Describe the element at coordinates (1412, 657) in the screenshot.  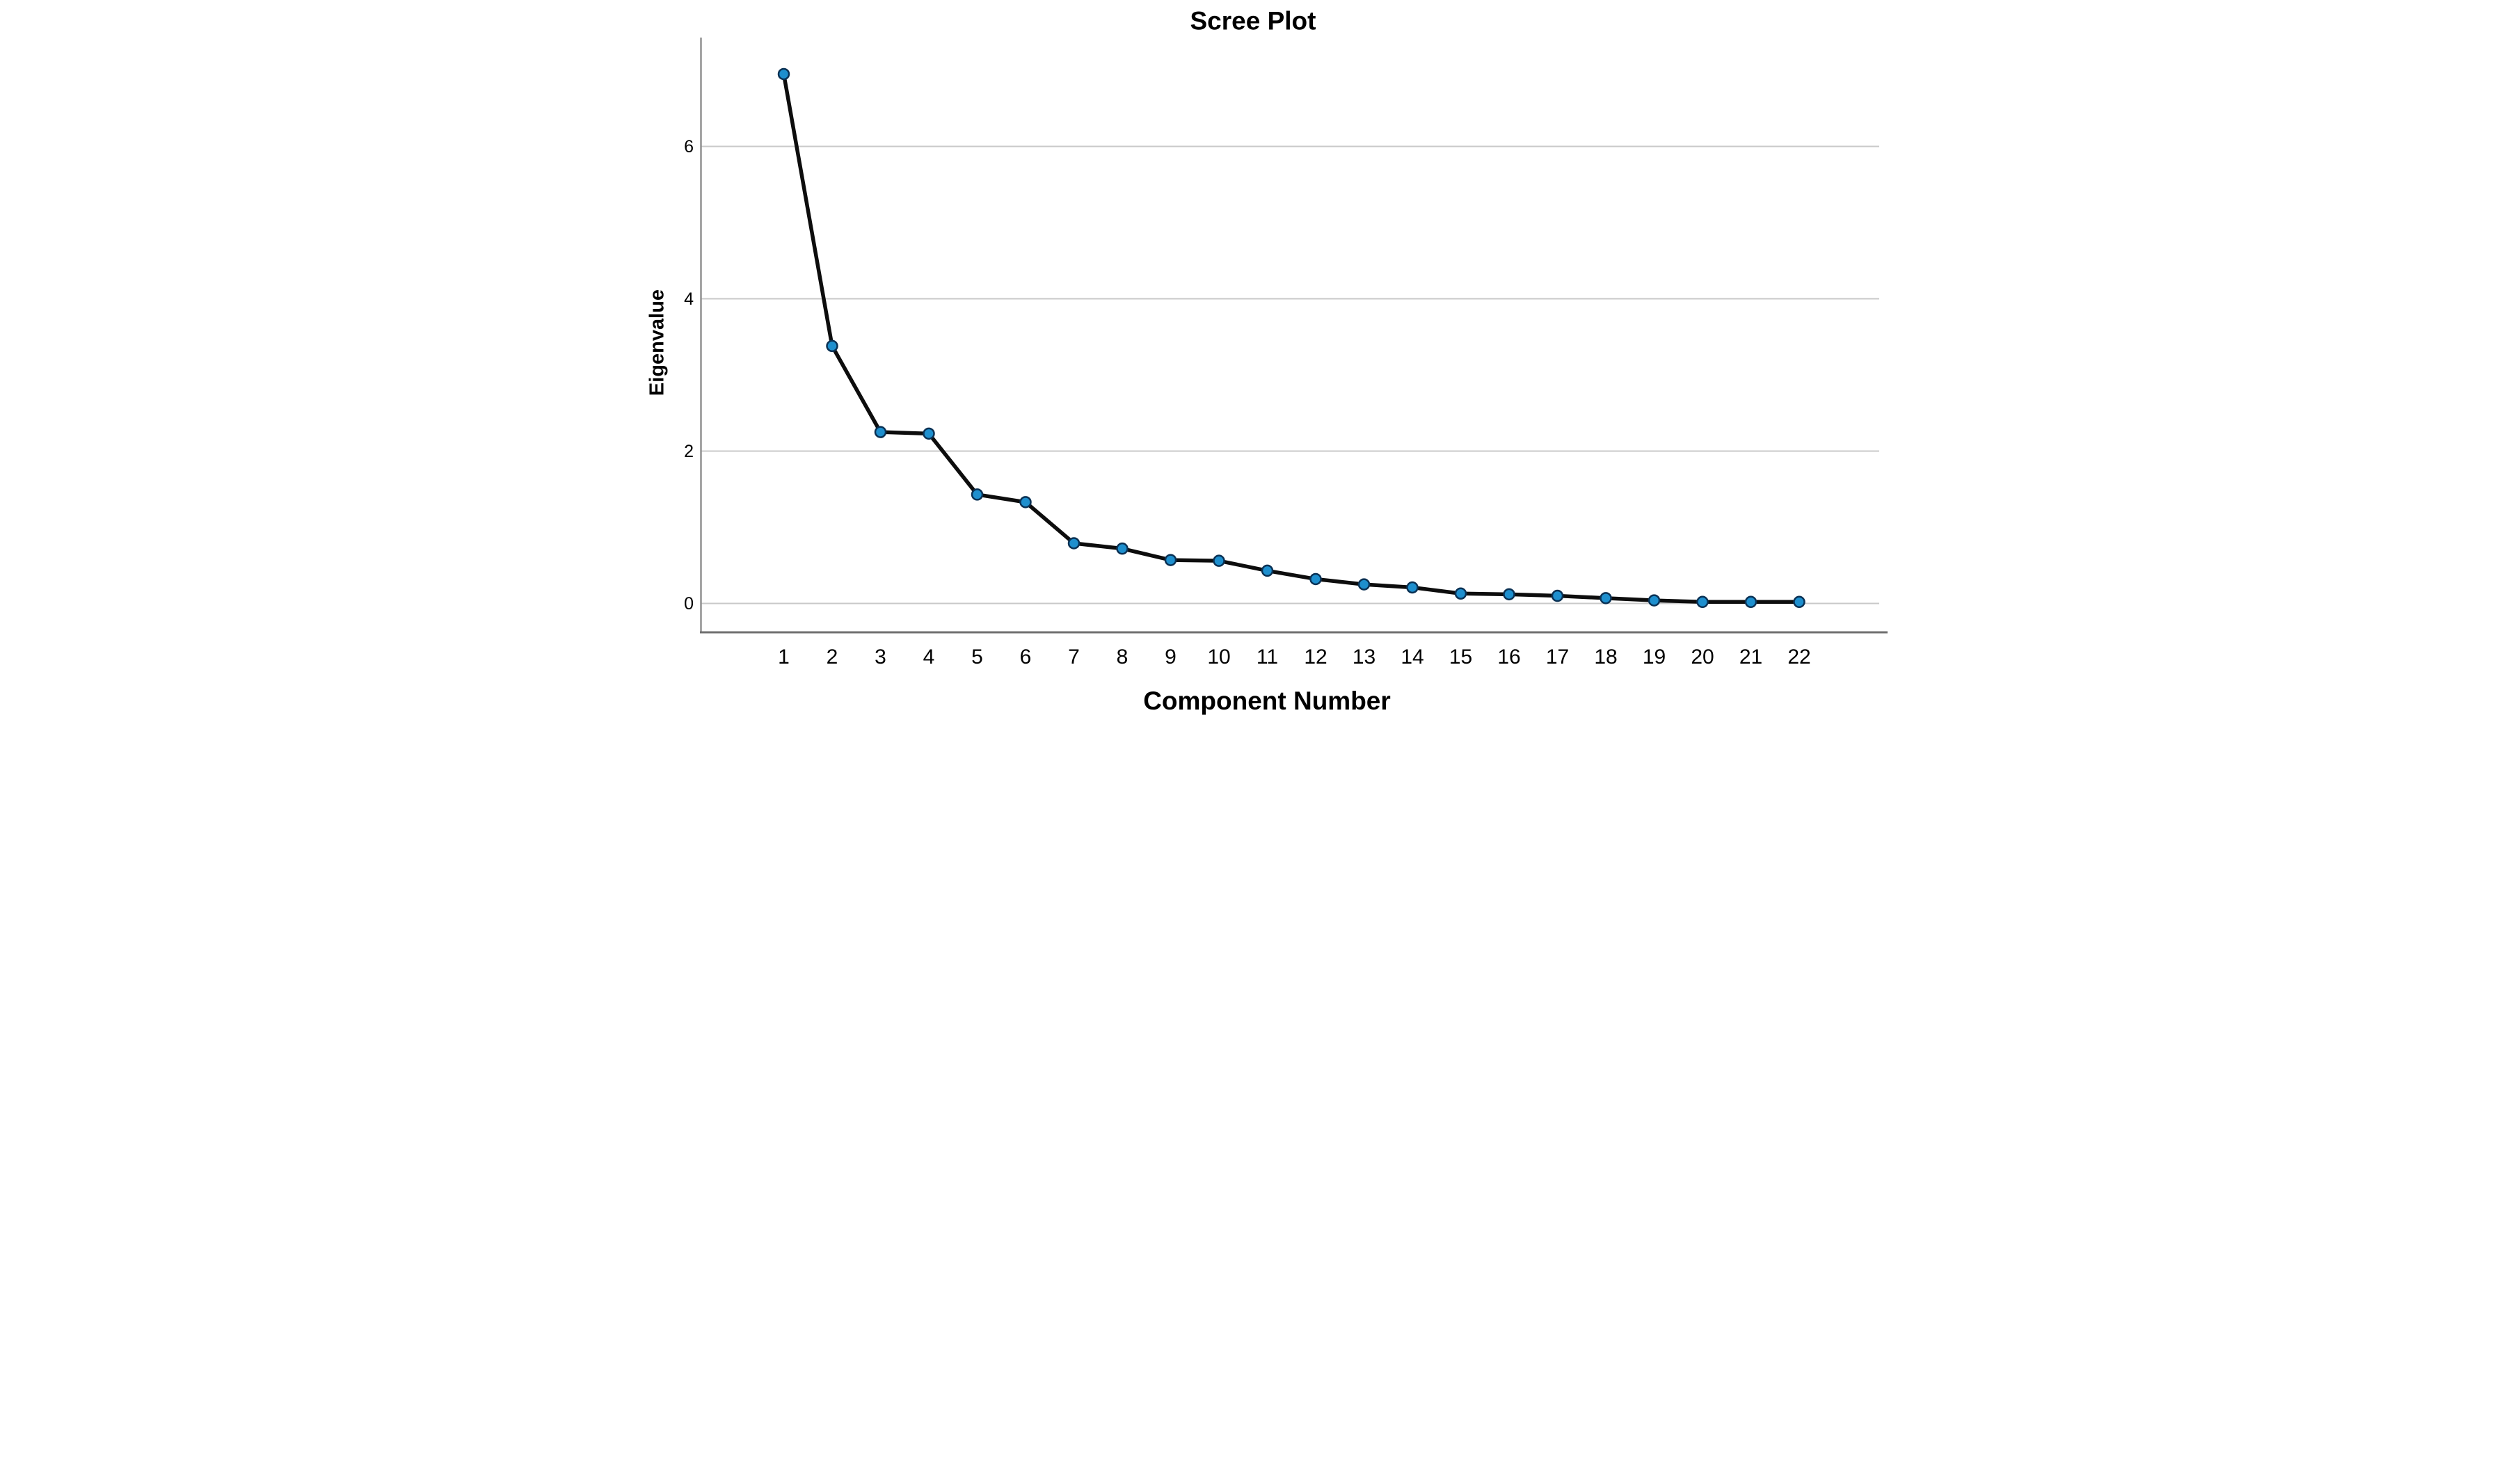
I see `x-tick-label-14: 14` at that location.